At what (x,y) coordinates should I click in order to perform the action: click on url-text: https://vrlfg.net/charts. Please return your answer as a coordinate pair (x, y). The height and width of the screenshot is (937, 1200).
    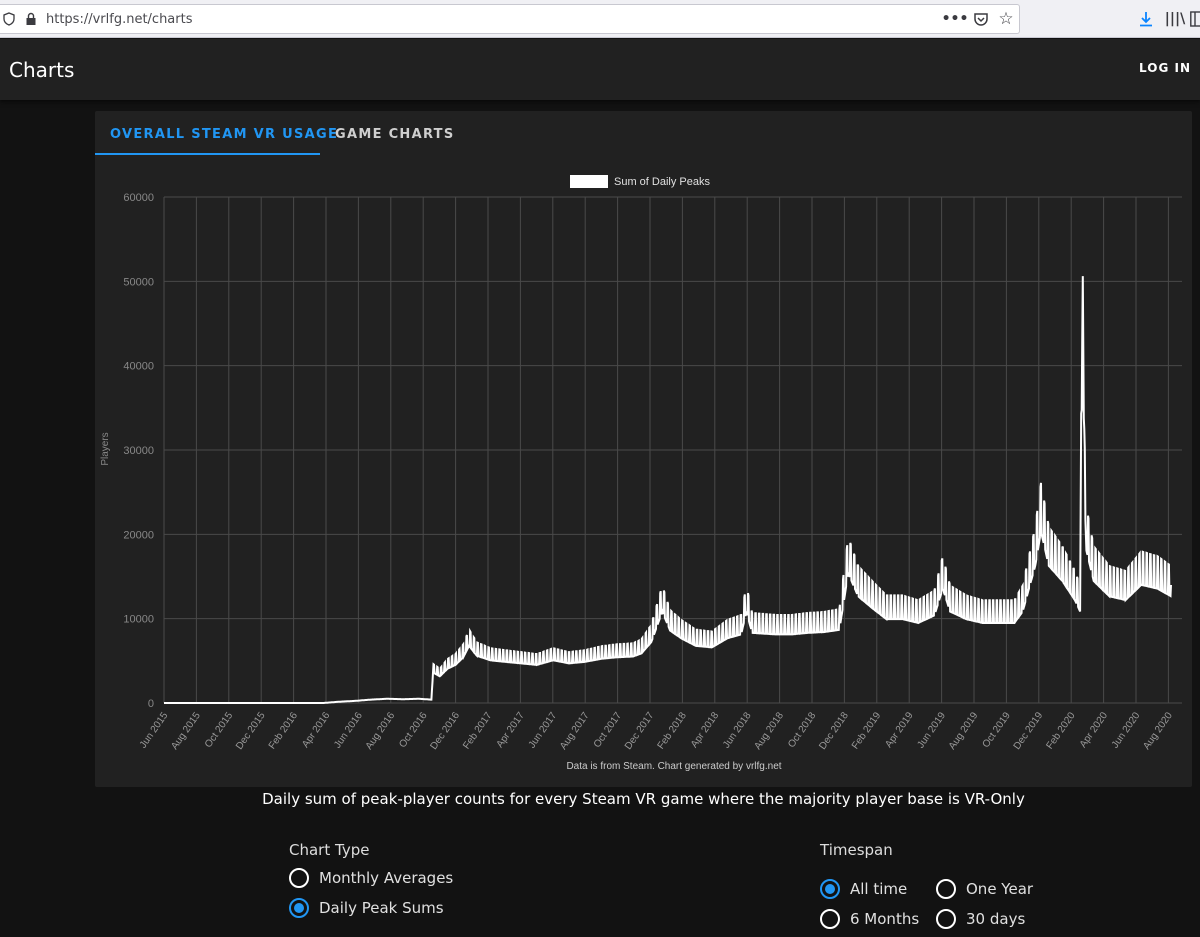
    Looking at the image, I should click on (119, 19).